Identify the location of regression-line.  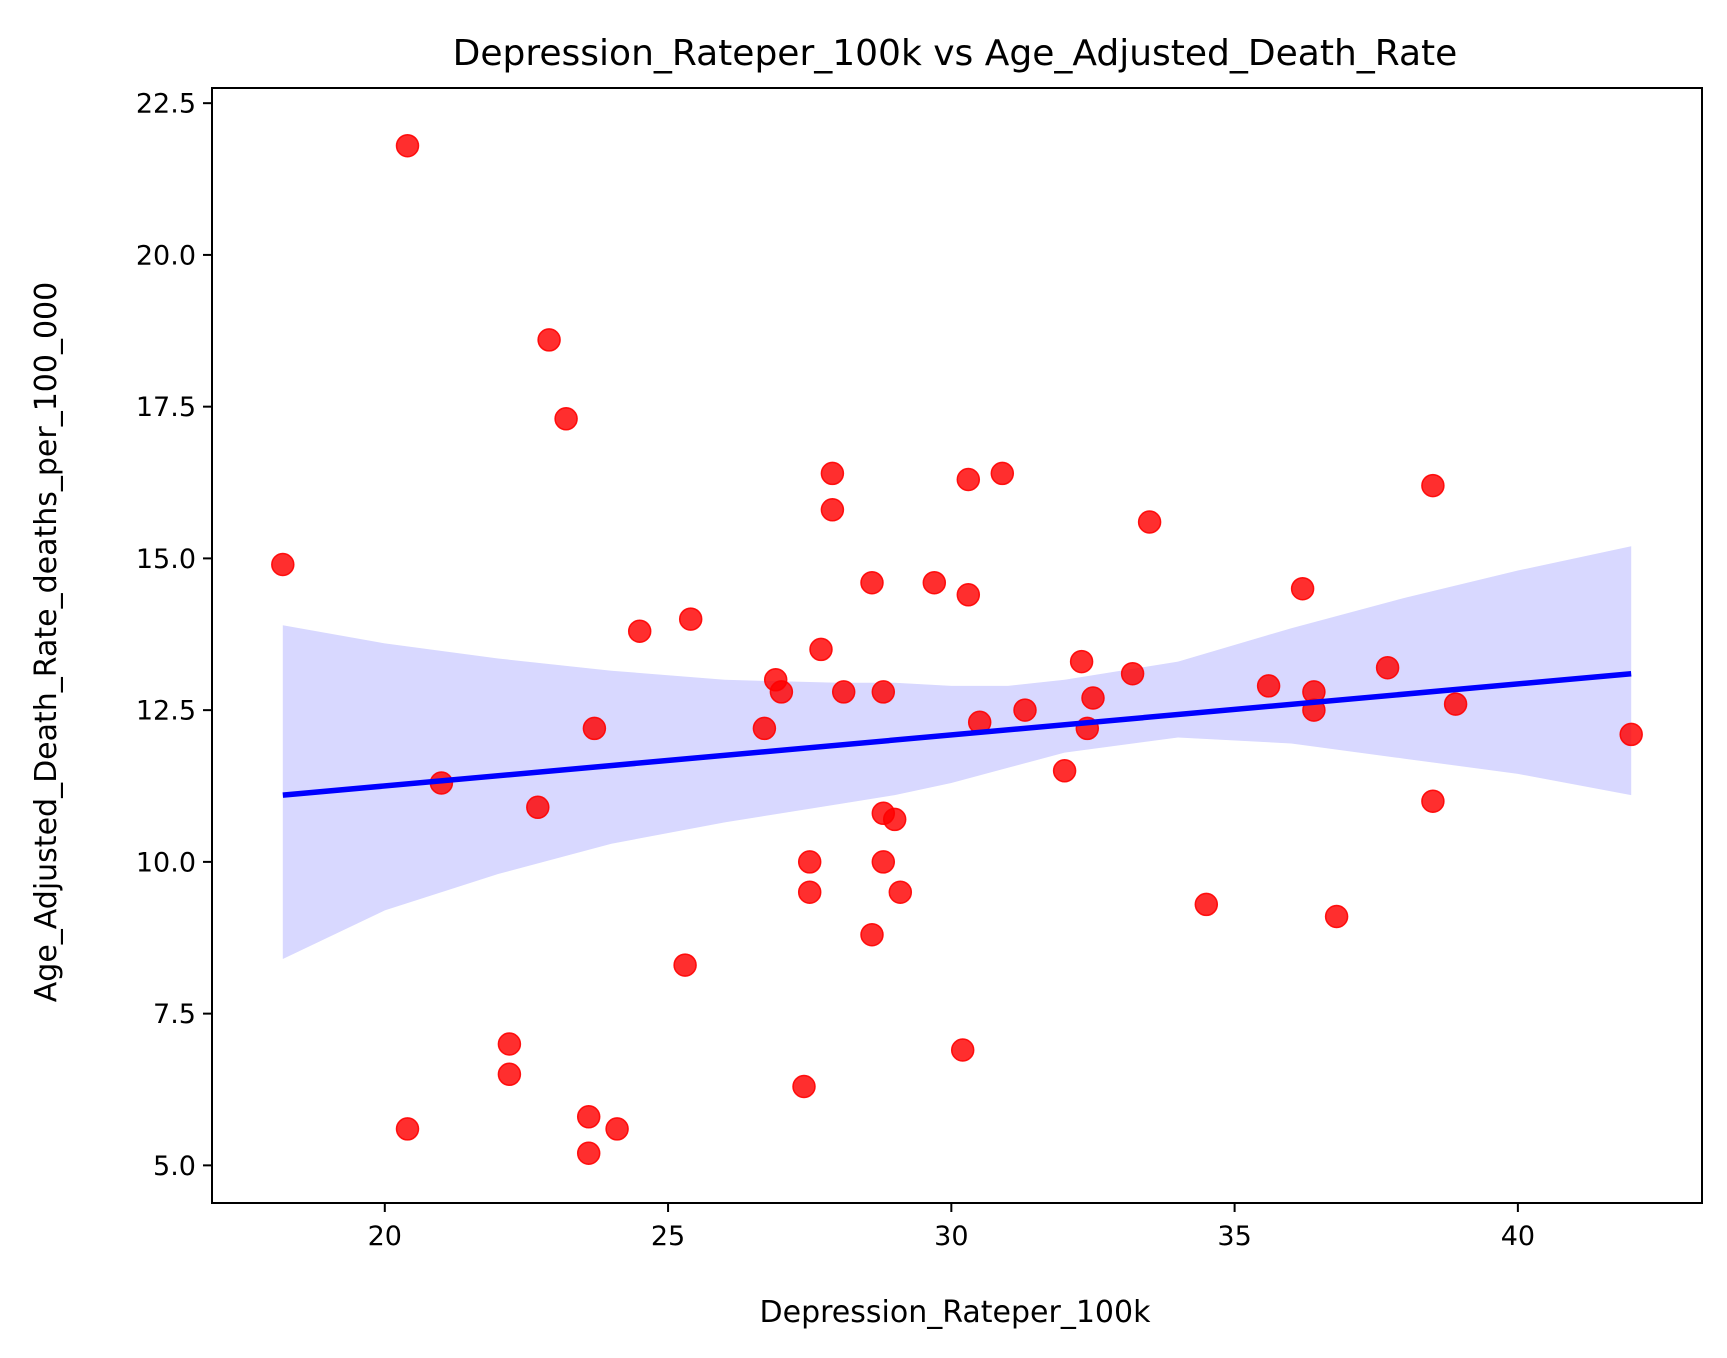
(957, 734).